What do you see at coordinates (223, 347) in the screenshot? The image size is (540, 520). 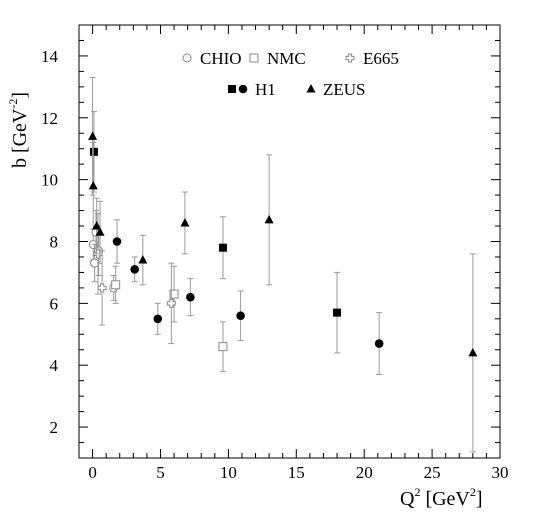 I see `nmc-point-2-marker` at bounding box center [223, 347].